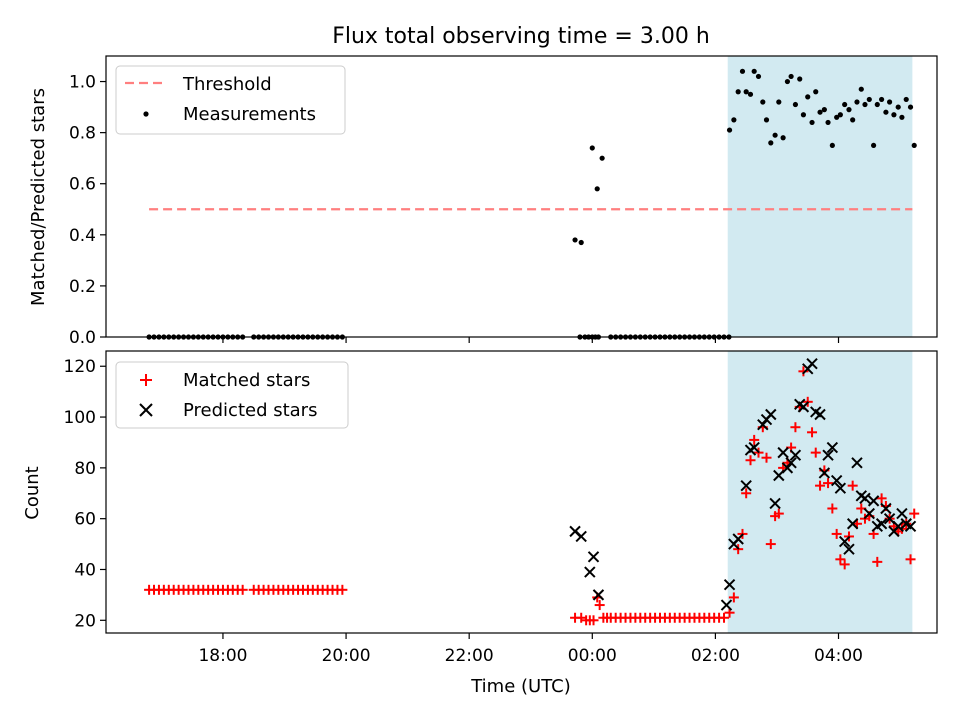  Describe the element at coordinates (246, 380) in the screenshot. I see `legend-matched-label: Matched stars` at that location.